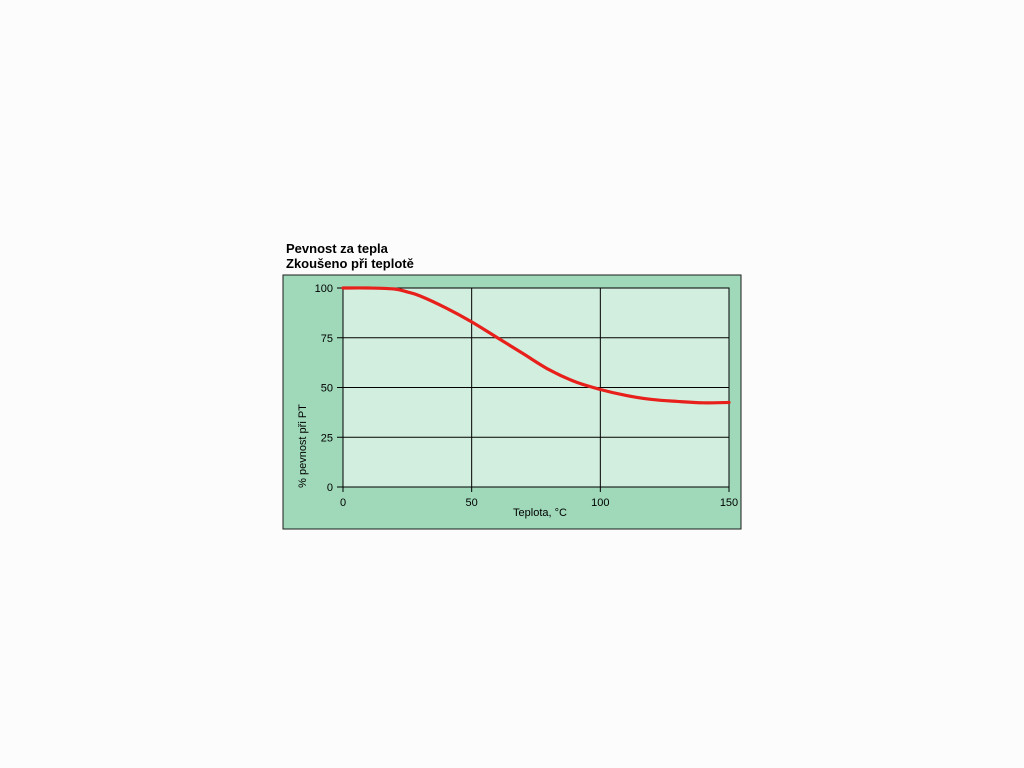 The image size is (1024, 768). What do you see at coordinates (600, 503) in the screenshot?
I see `x-tick-label: 100` at bounding box center [600, 503].